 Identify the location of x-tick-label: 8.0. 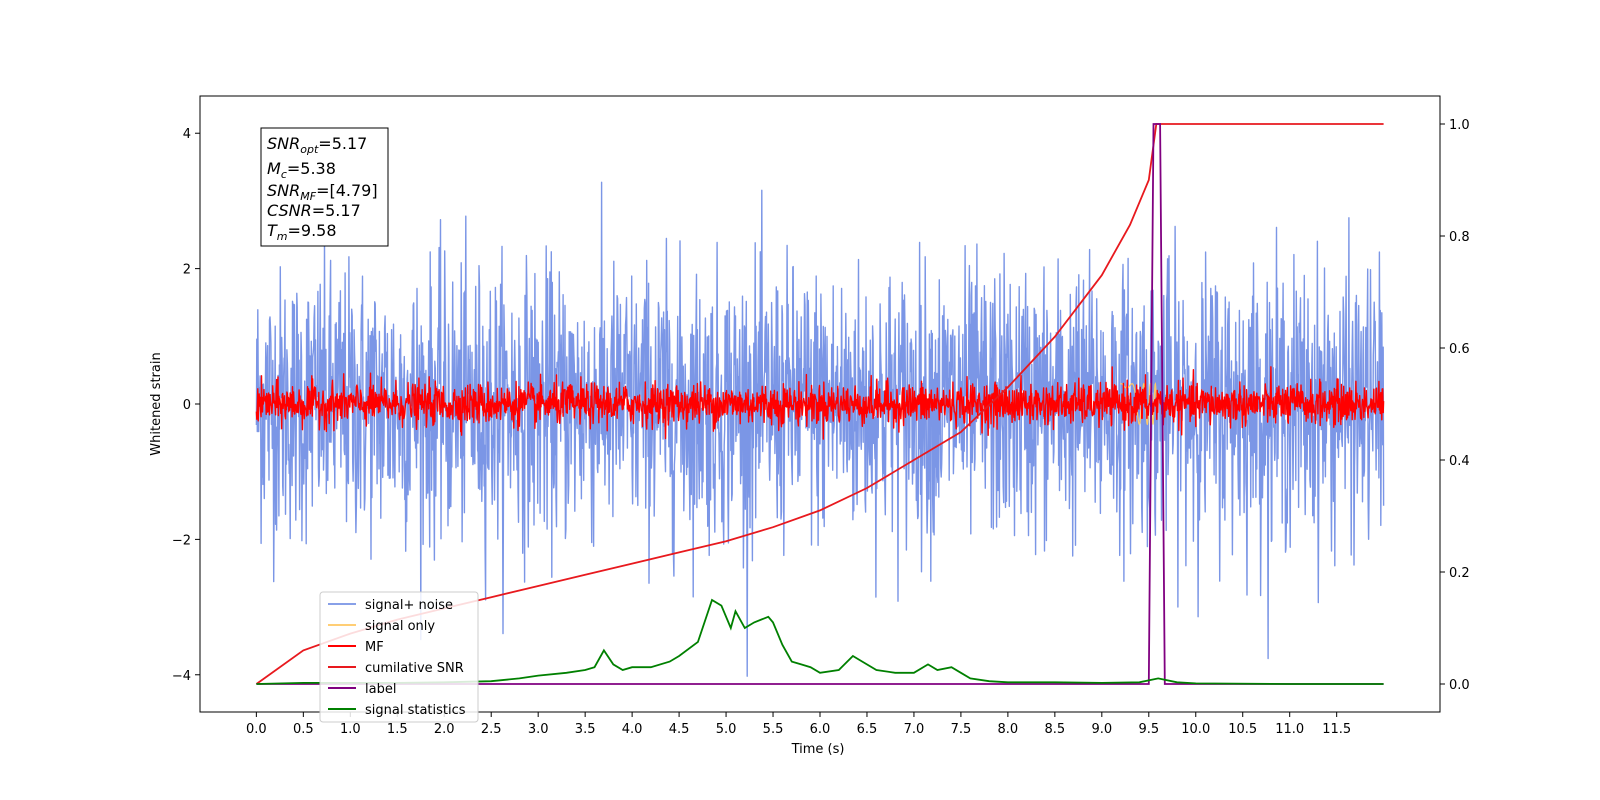
(1008, 729).